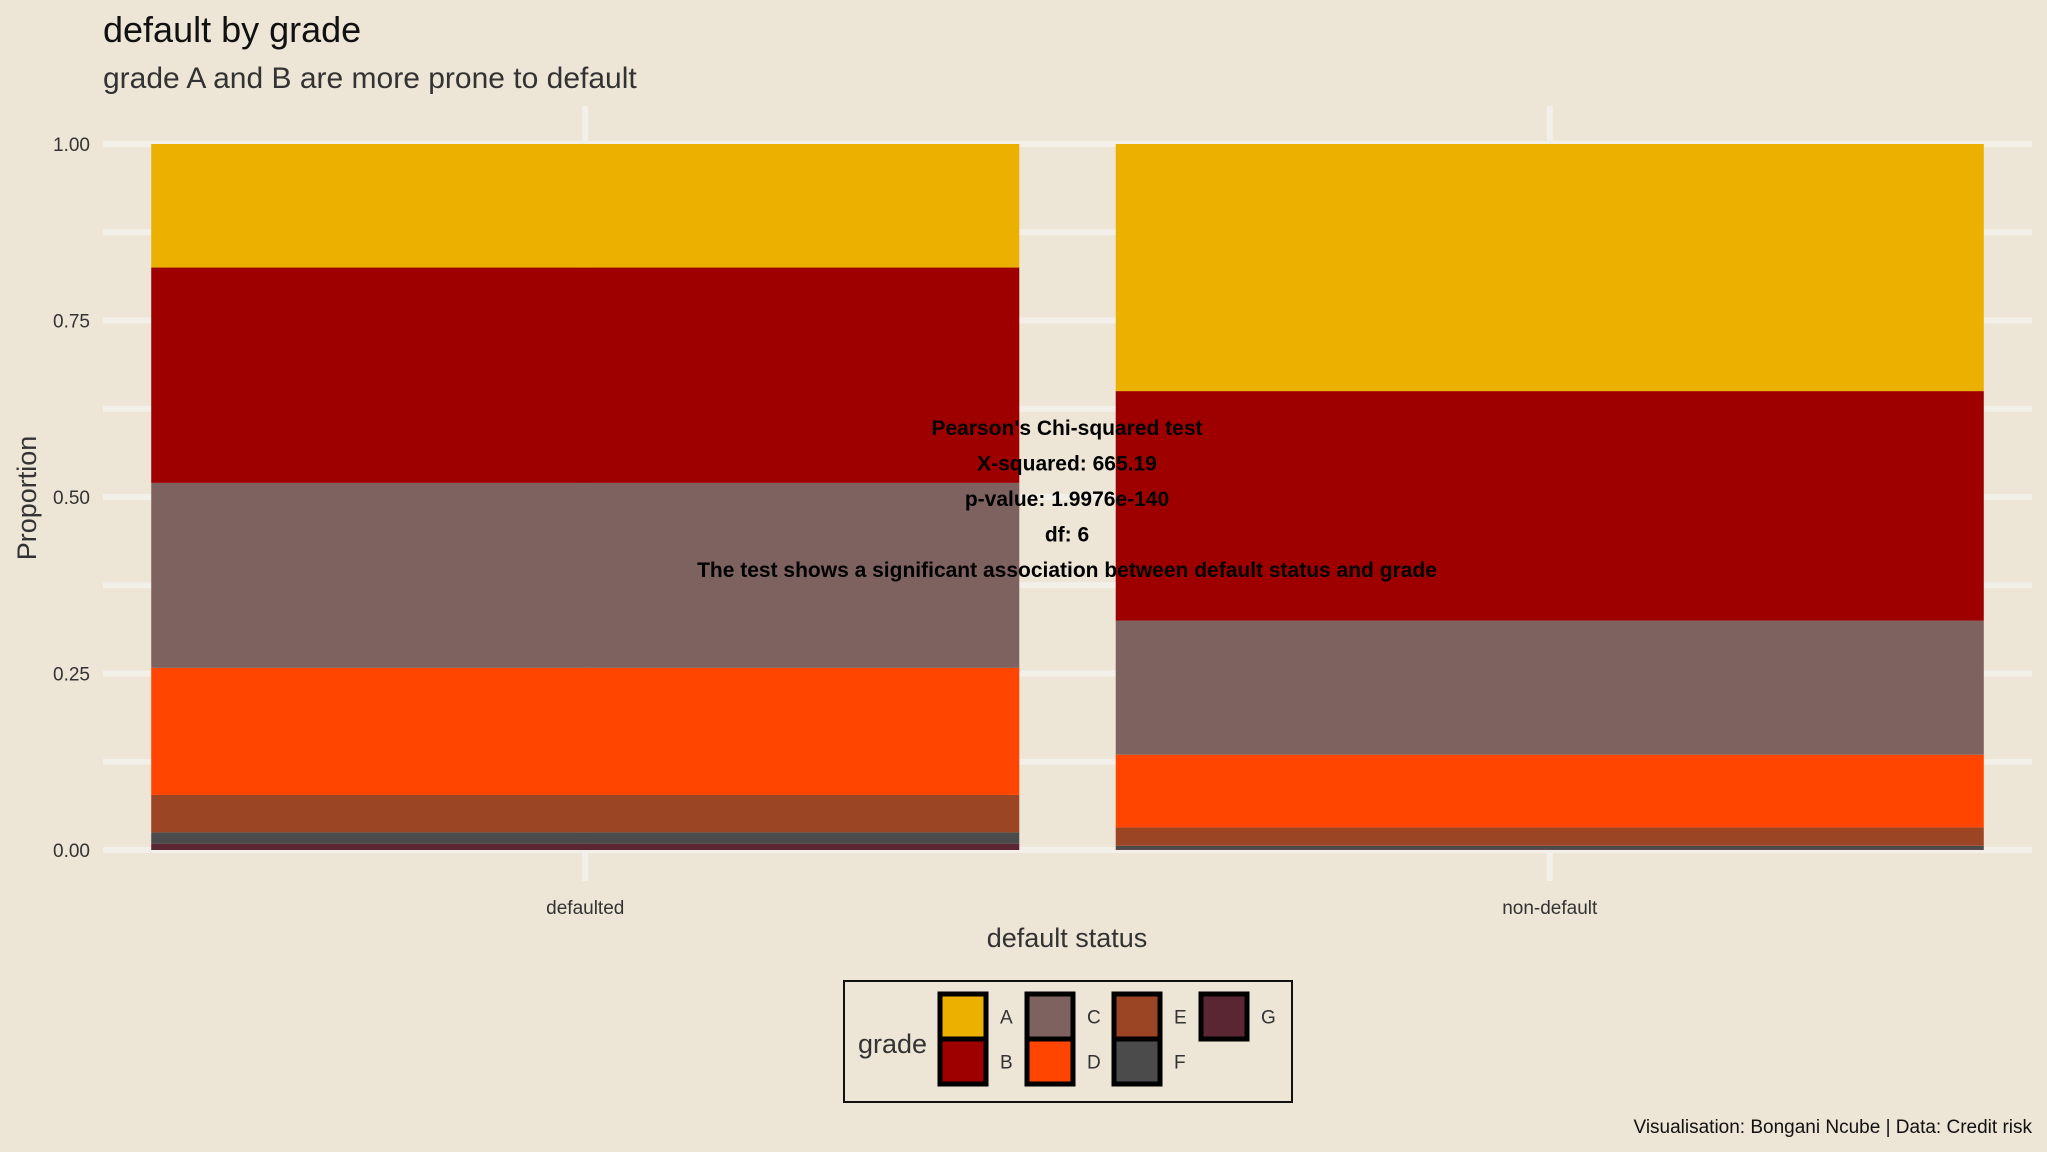 Image resolution: width=2047 pixels, height=1152 pixels. Describe the element at coordinates (585, 838) in the screenshot. I see `bar-segment-F-defaulted` at that location.